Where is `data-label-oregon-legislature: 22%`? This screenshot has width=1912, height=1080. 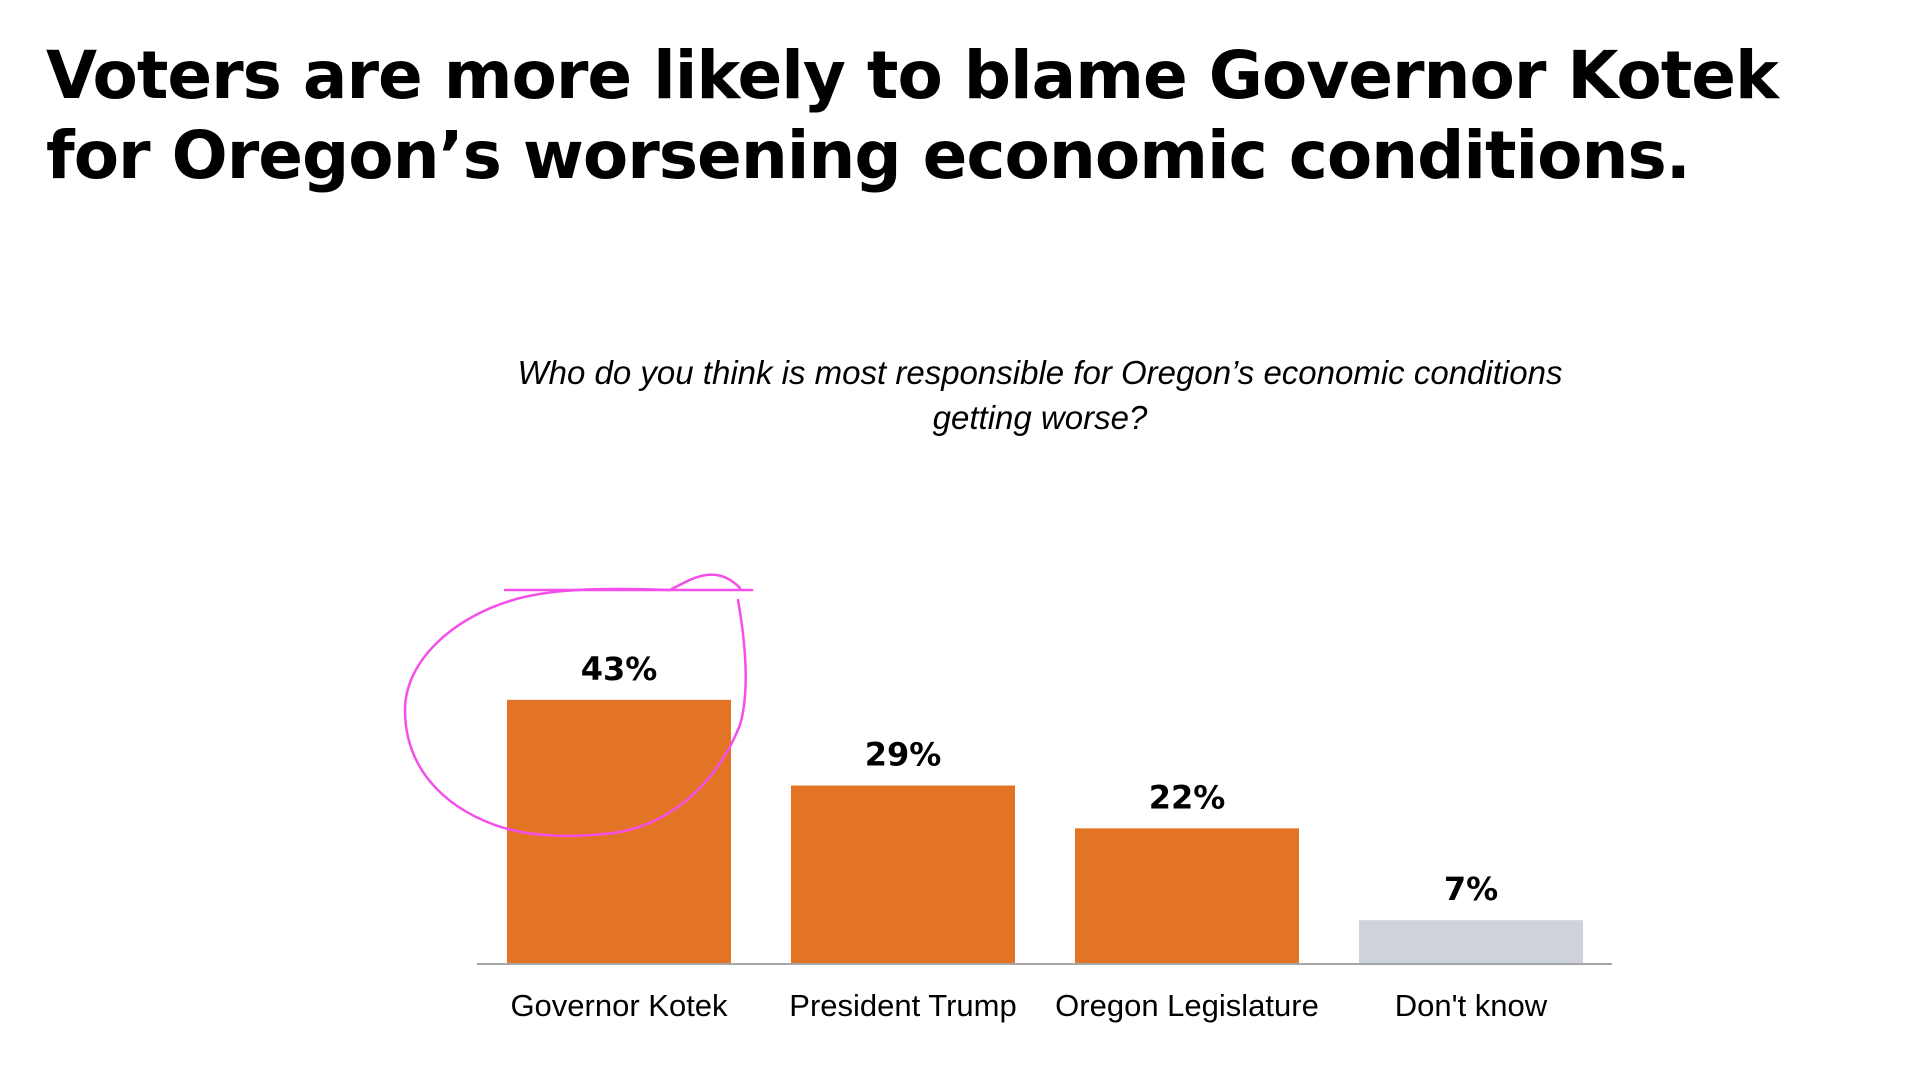
data-label-oregon-legislature: 22% is located at coordinates (1187, 797).